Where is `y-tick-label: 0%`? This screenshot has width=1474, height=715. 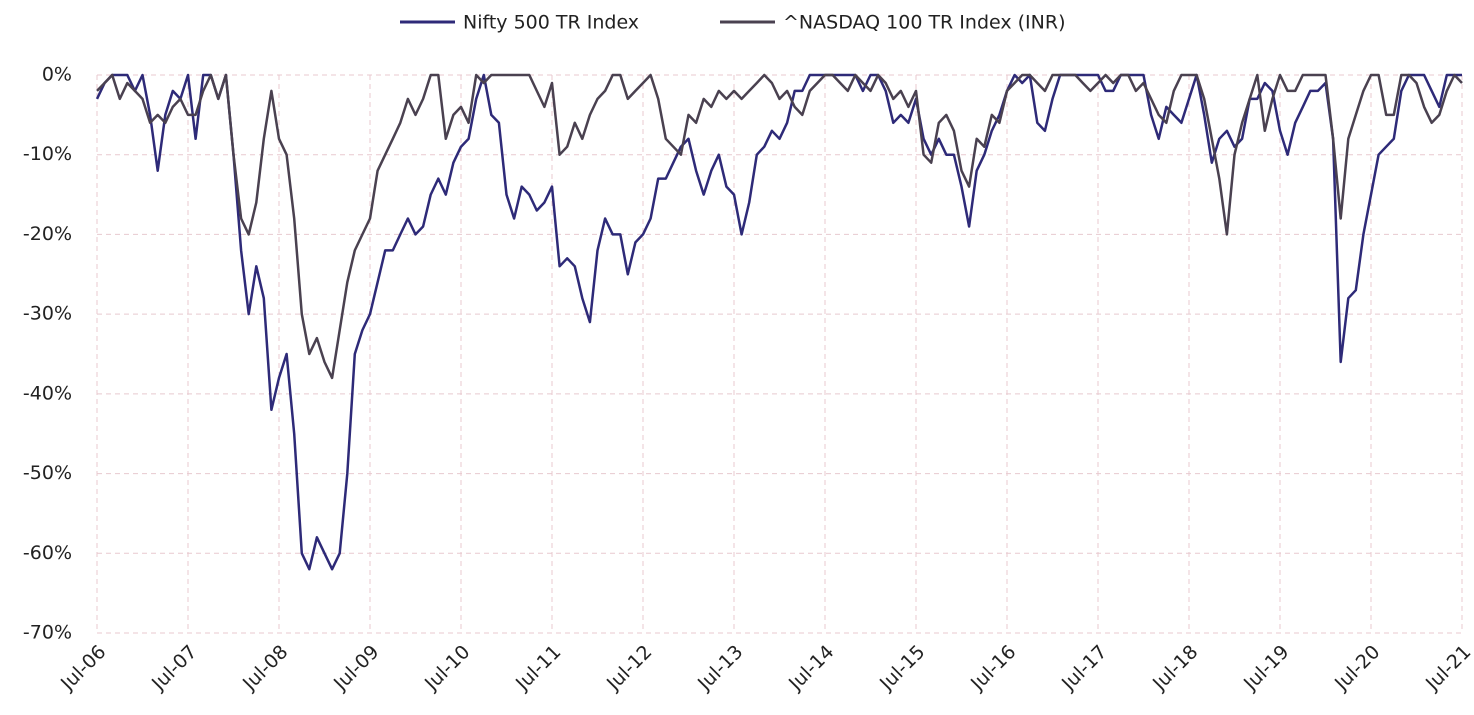 y-tick-label: 0% is located at coordinates (57, 75).